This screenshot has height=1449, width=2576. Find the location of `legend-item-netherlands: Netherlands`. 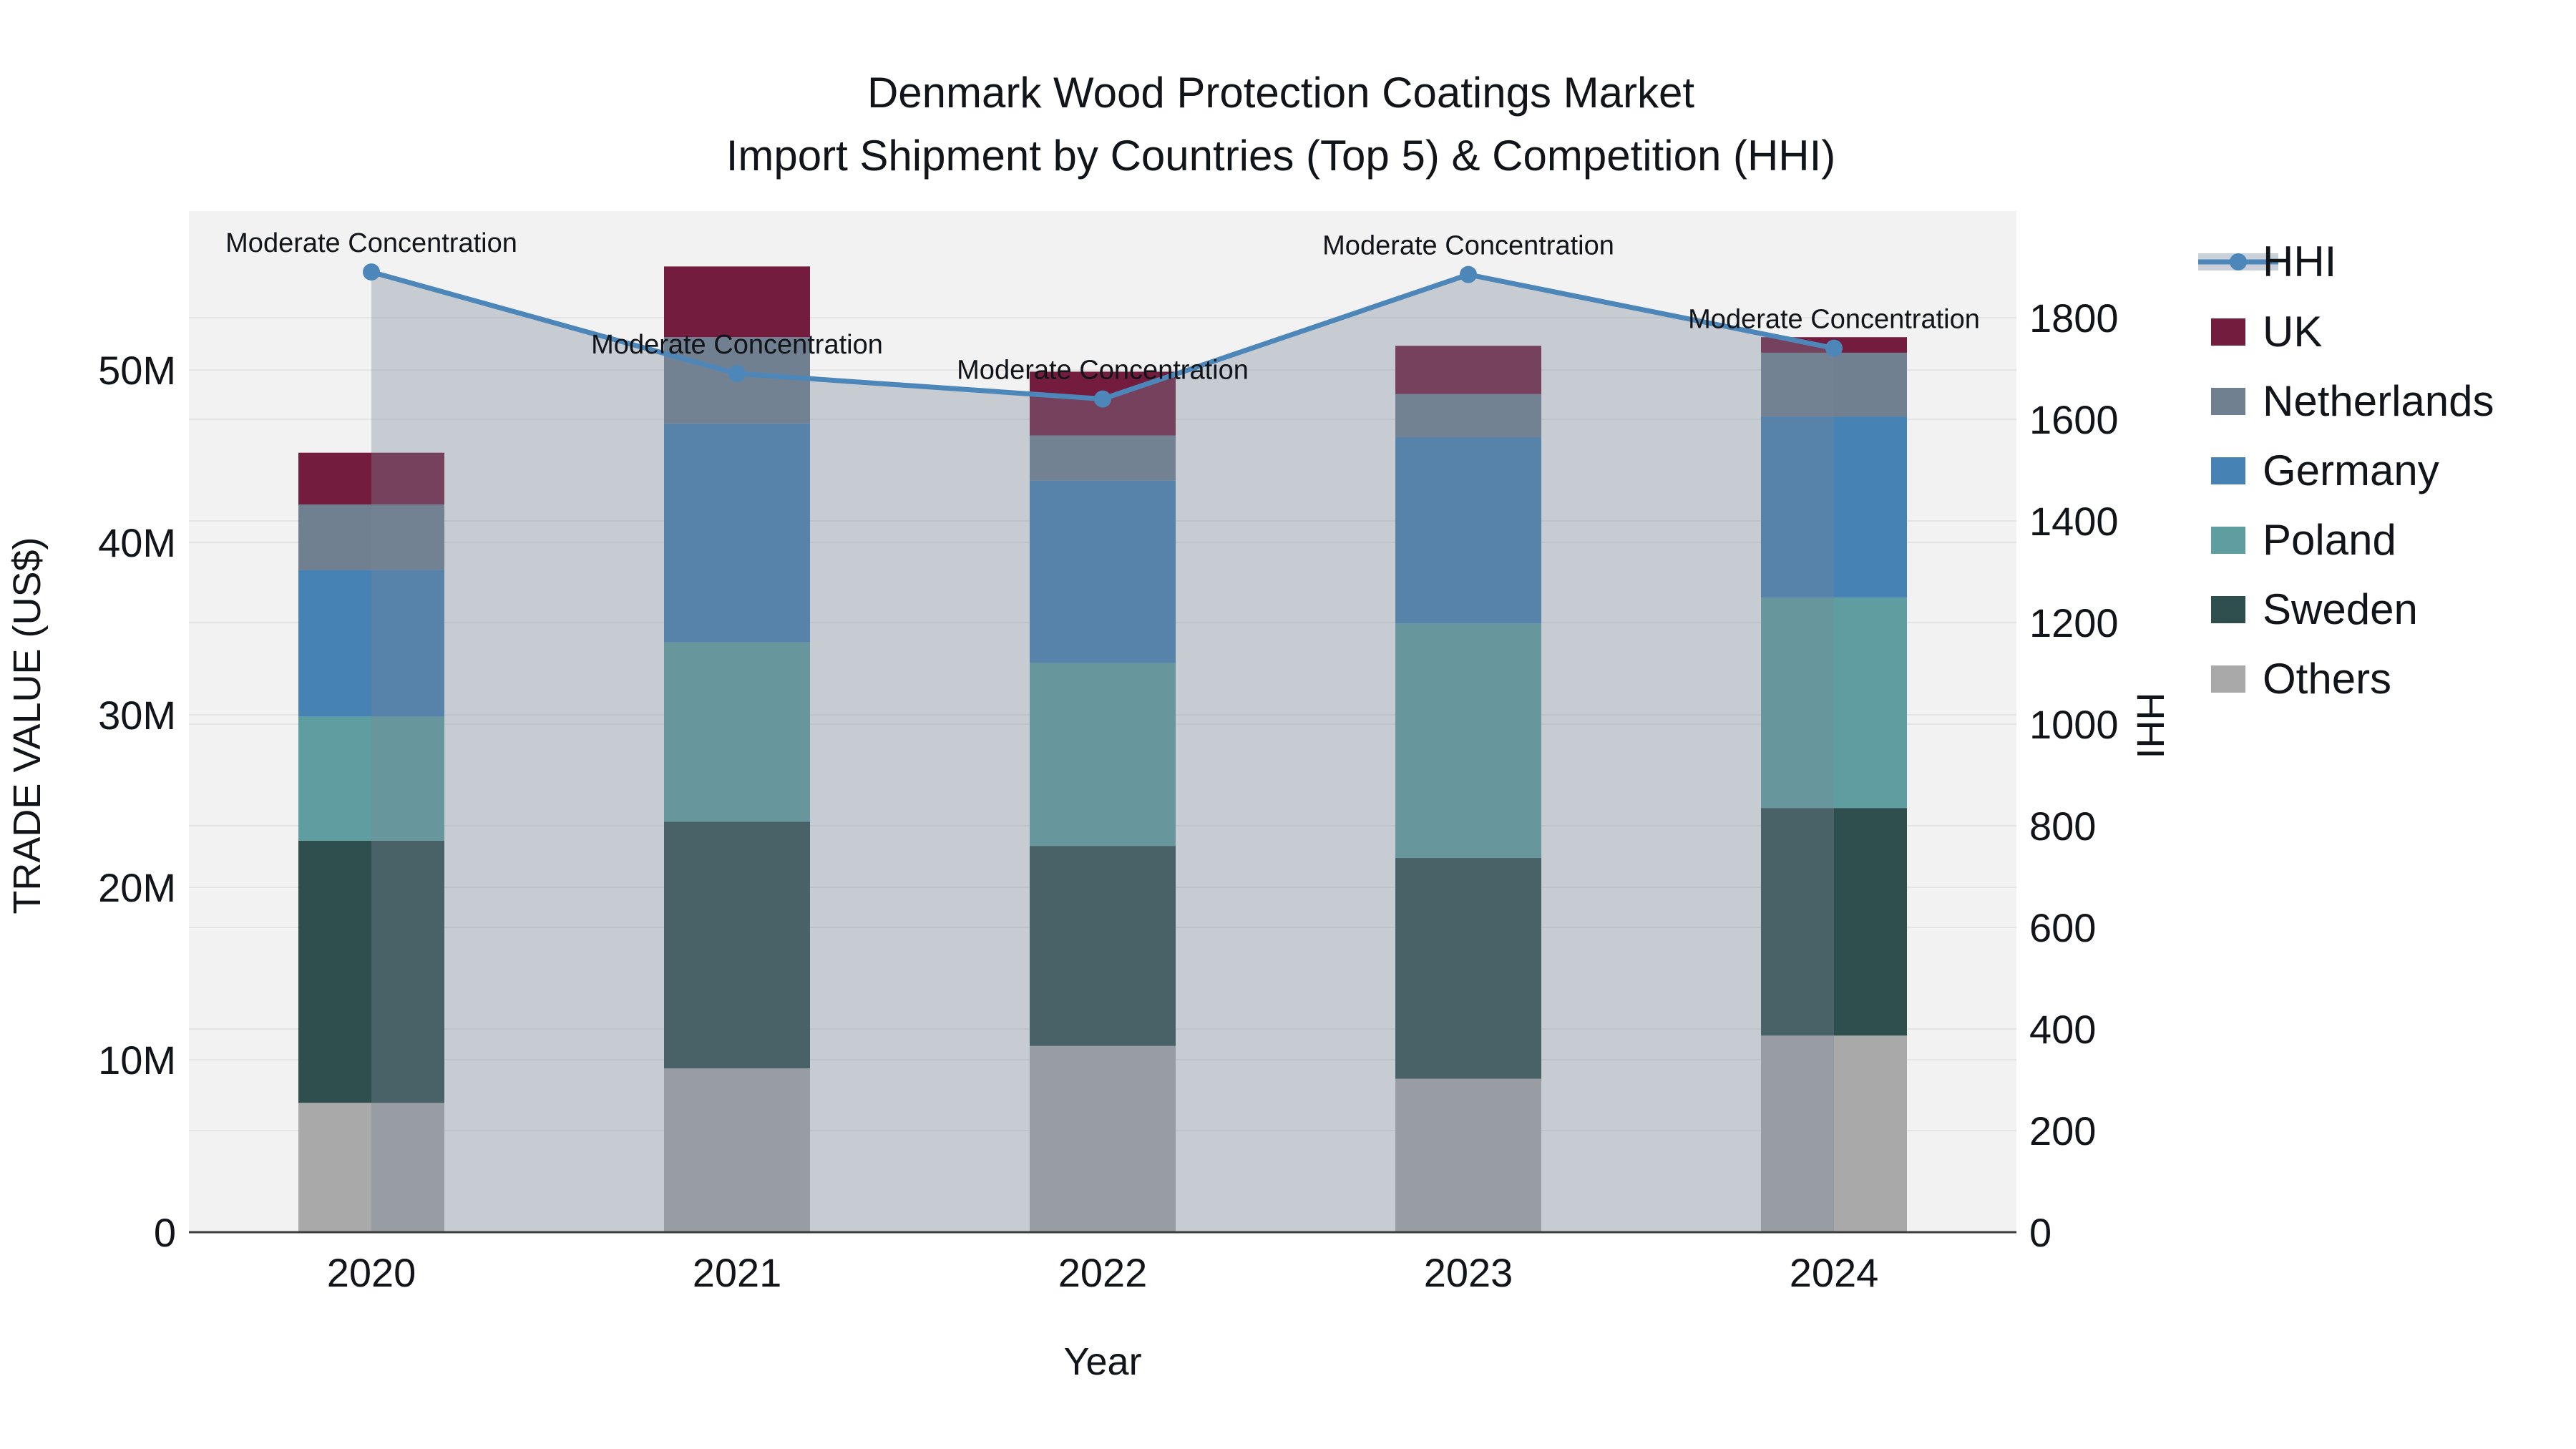

legend-item-netherlands: Netherlands is located at coordinates (2352, 401).